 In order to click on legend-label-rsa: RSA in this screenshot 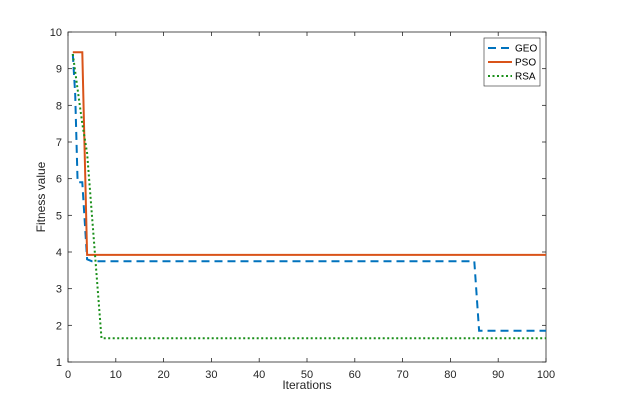, I will do `click(525, 77)`.